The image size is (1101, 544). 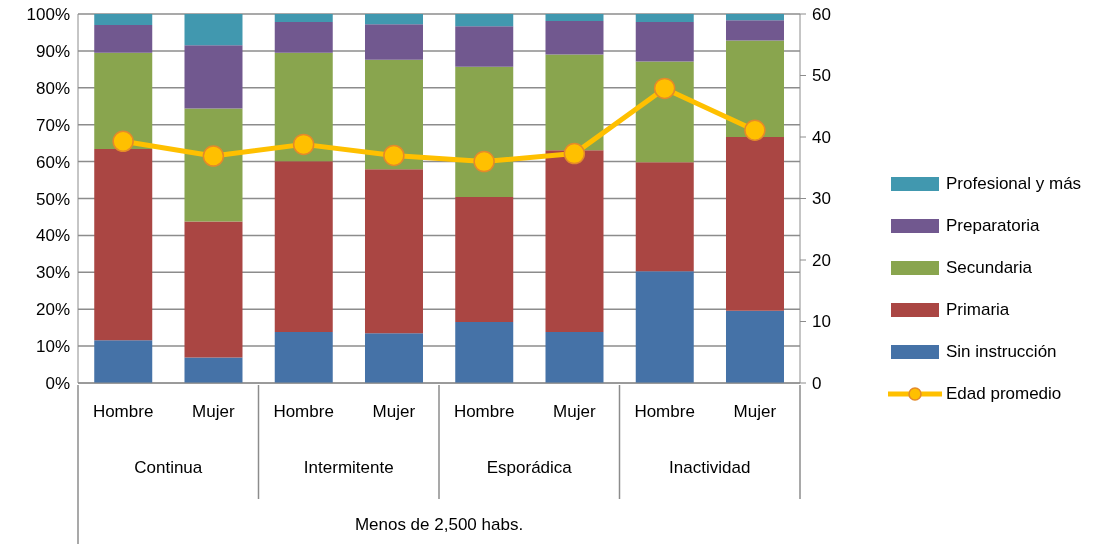 I want to click on legend-label: Profesional y más, so click(x=1014, y=184).